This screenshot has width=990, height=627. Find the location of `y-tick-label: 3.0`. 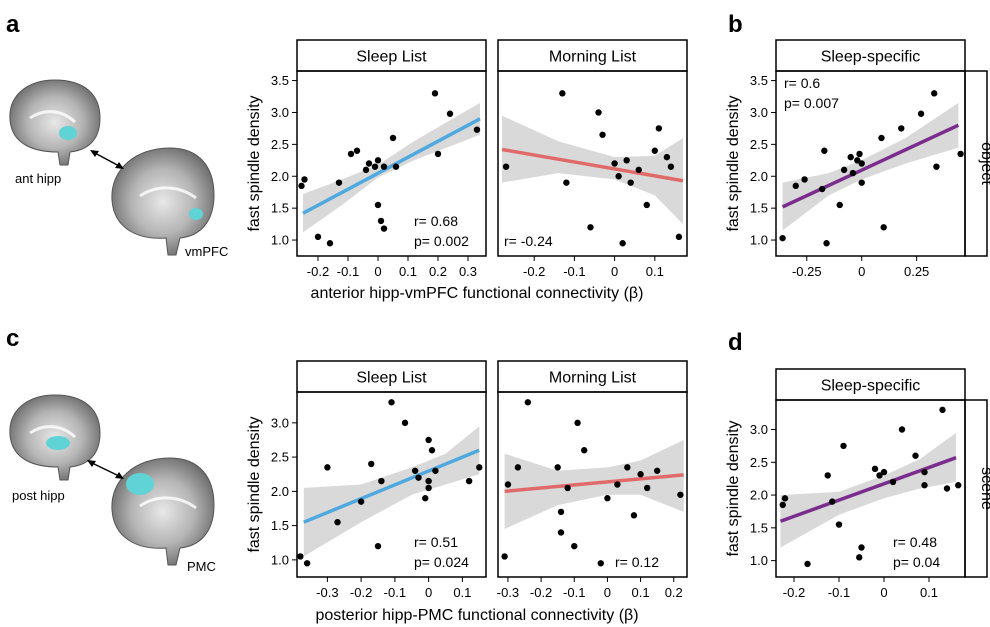

y-tick-label: 3.0 is located at coordinates (280, 422).